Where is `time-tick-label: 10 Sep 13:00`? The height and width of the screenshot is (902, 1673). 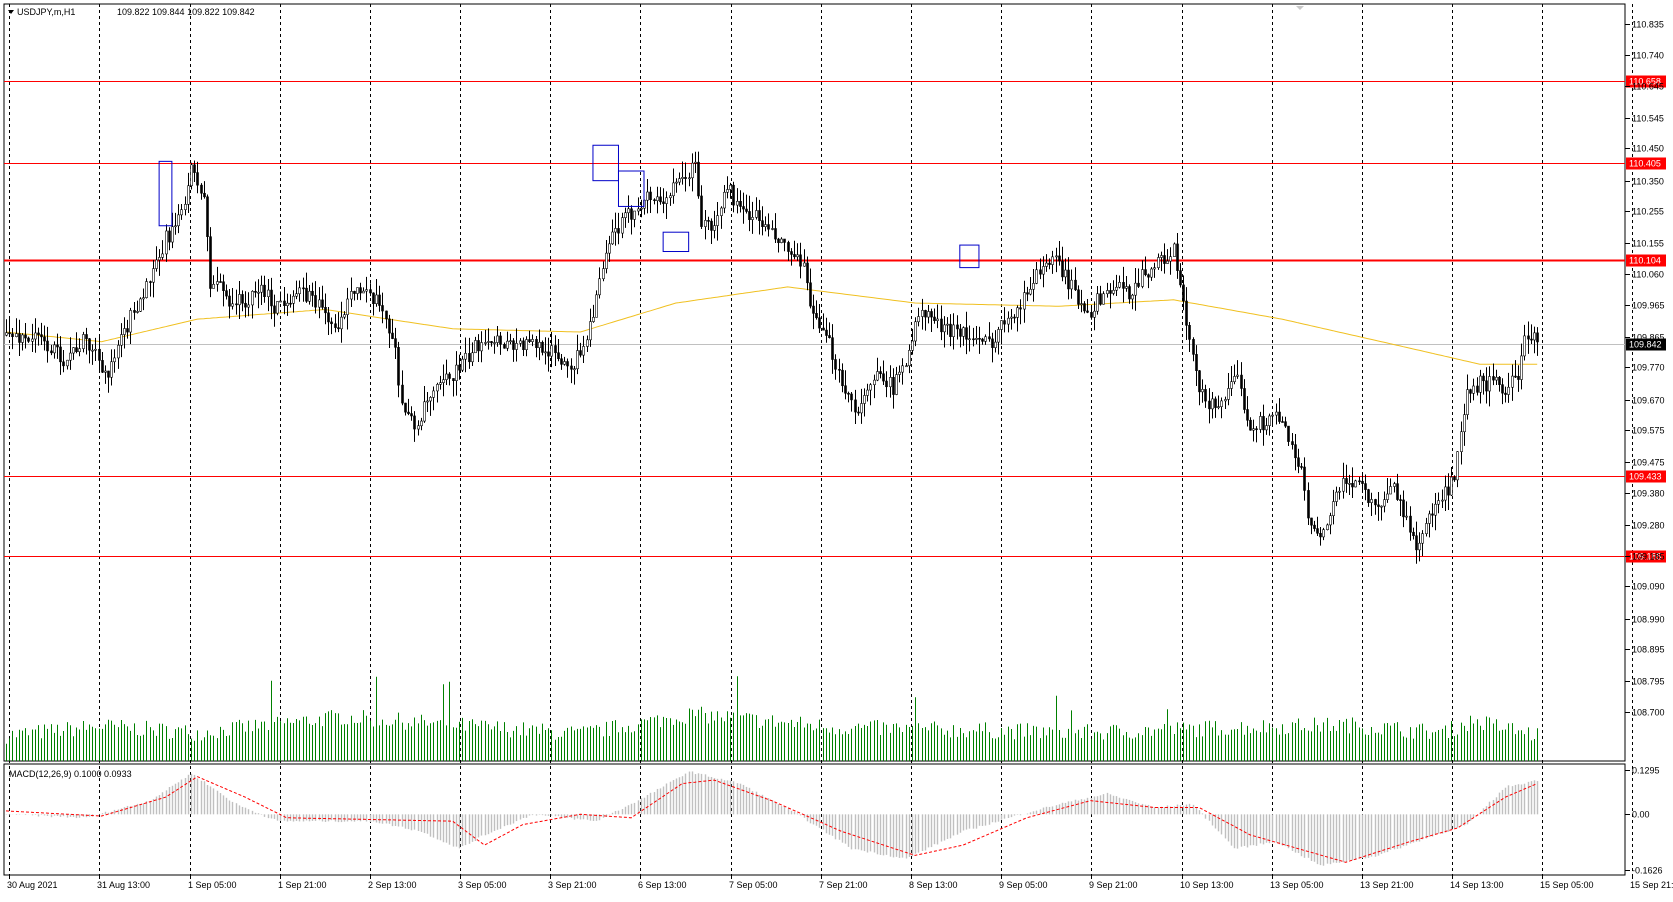 time-tick-label: 10 Sep 13:00 is located at coordinates (1207, 885).